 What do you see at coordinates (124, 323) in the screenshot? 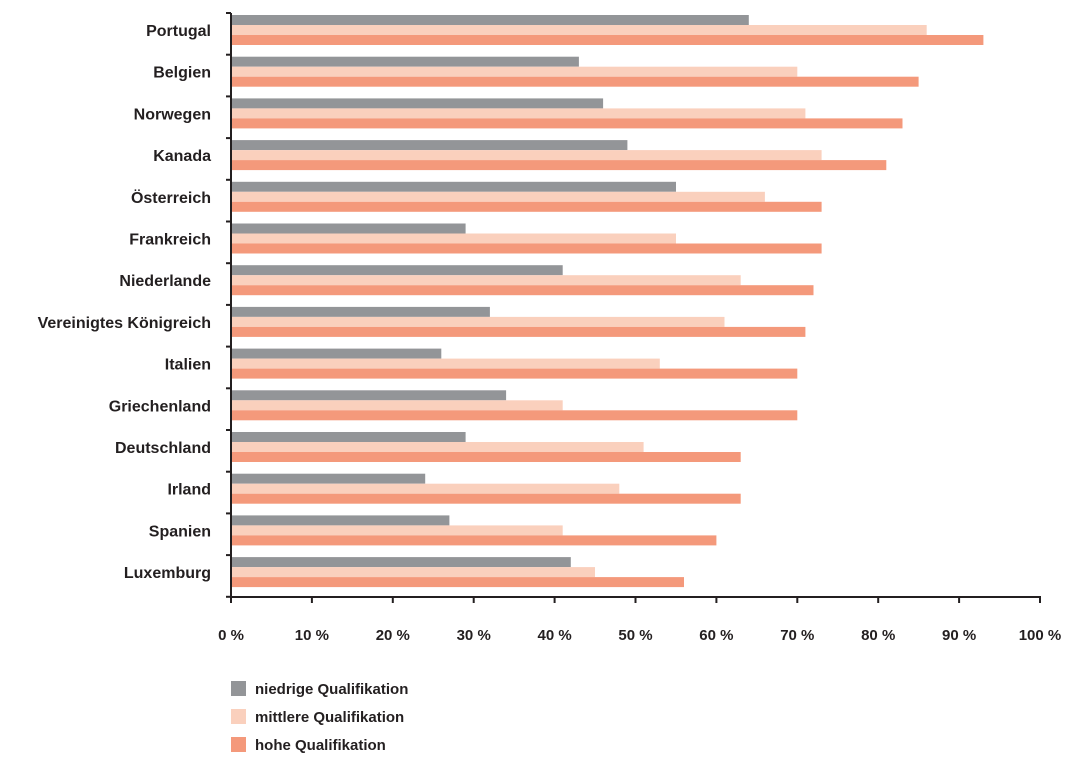
I see `category-label: Vereinigtes Königreich` at bounding box center [124, 323].